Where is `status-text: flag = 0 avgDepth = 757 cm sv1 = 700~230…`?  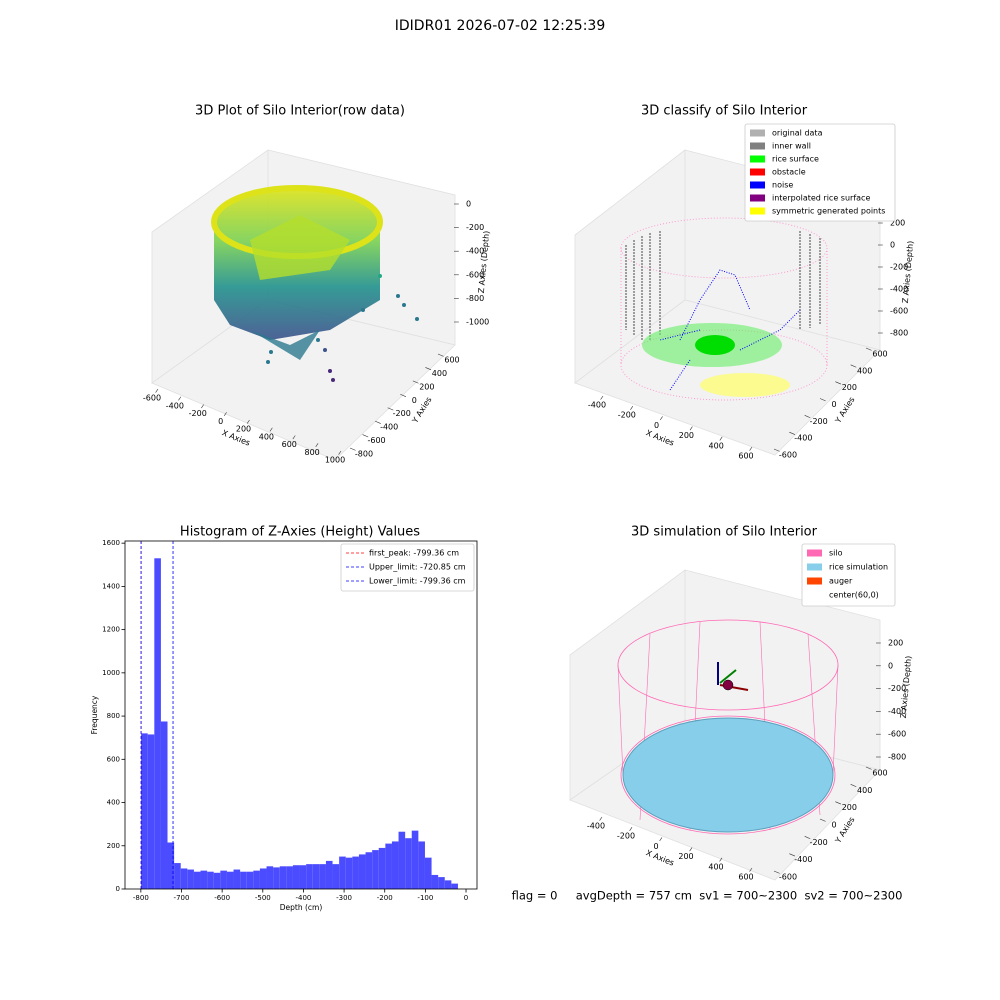 status-text: flag = 0 avgDepth = 757 cm sv1 = 700~230… is located at coordinates (707, 896).